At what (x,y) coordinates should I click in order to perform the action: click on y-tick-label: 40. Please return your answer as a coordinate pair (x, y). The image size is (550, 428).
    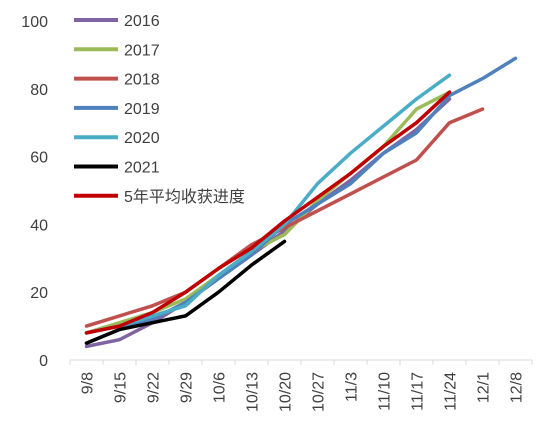
    Looking at the image, I should click on (39, 225).